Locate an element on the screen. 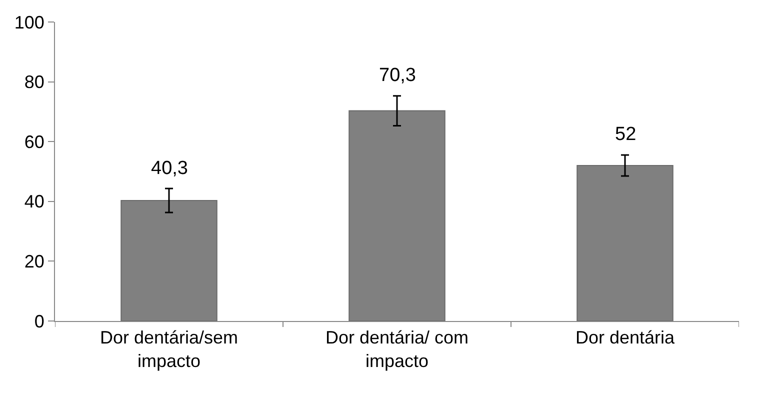  y-tick-label: 40 is located at coordinates (34, 202).